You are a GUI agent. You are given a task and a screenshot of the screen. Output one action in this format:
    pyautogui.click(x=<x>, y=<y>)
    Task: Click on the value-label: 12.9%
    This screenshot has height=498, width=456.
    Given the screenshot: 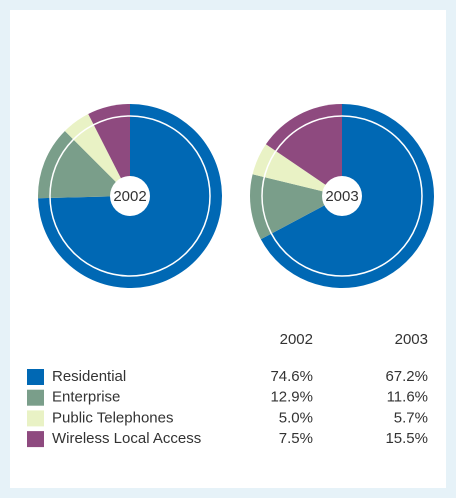 What is the action you would take?
    pyautogui.click(x=291, y=397)
    